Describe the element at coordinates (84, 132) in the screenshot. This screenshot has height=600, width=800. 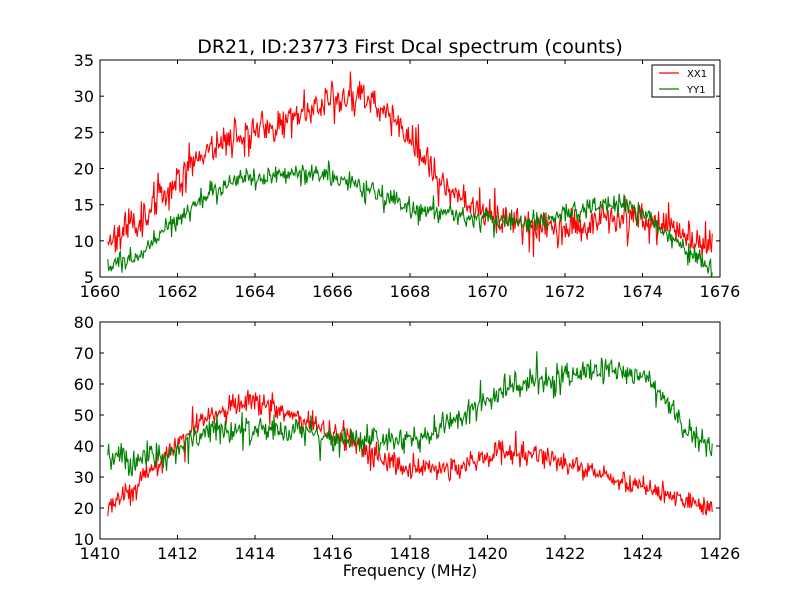
I see `y-tick-label: 25` at that location.